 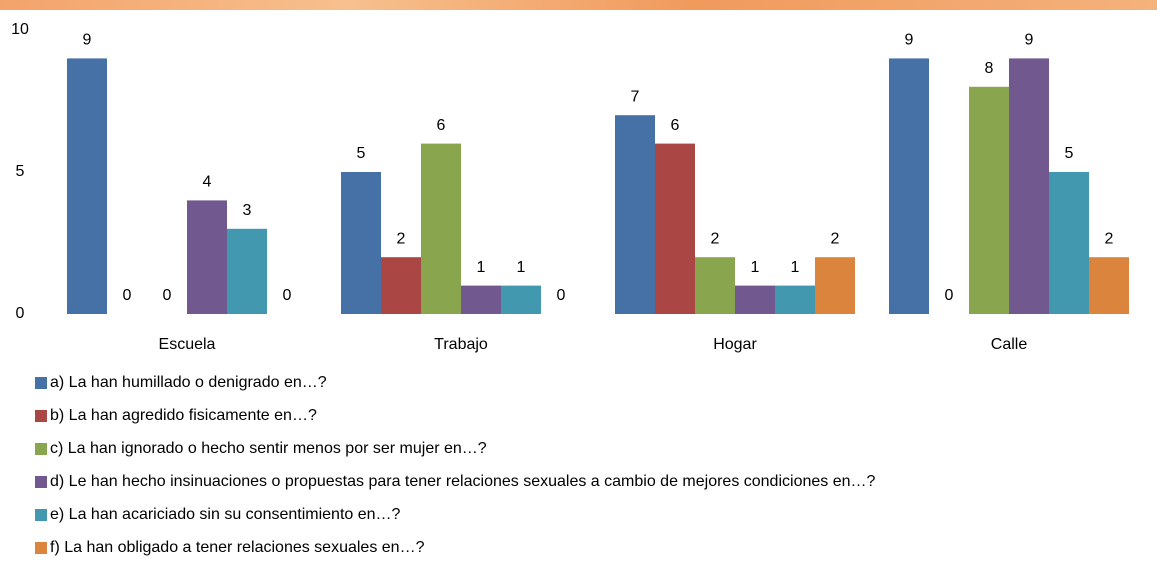 I want to click on x-tick-label: Hogar, so click(x=735, y=344).